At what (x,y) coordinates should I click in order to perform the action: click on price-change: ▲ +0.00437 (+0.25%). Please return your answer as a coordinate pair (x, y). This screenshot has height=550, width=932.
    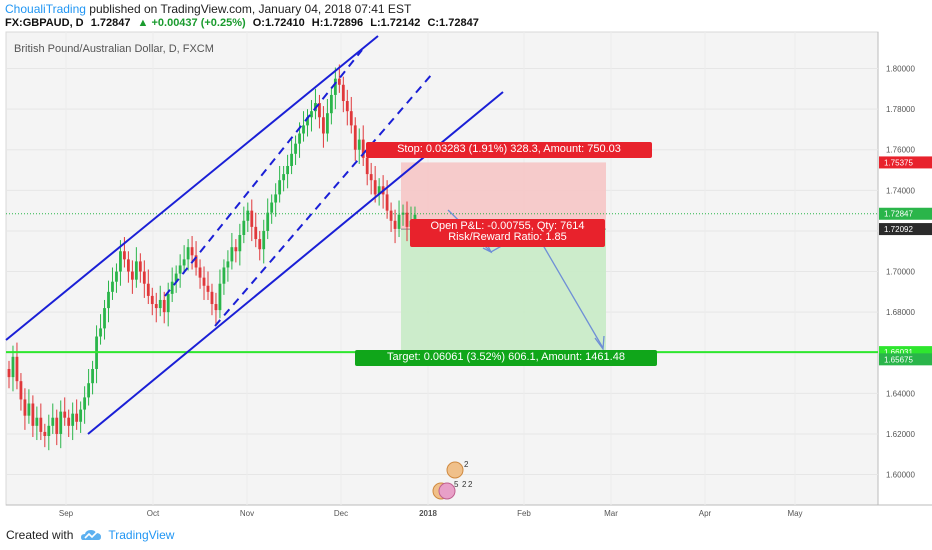
    Looking at the image, I should click on (191, 23).